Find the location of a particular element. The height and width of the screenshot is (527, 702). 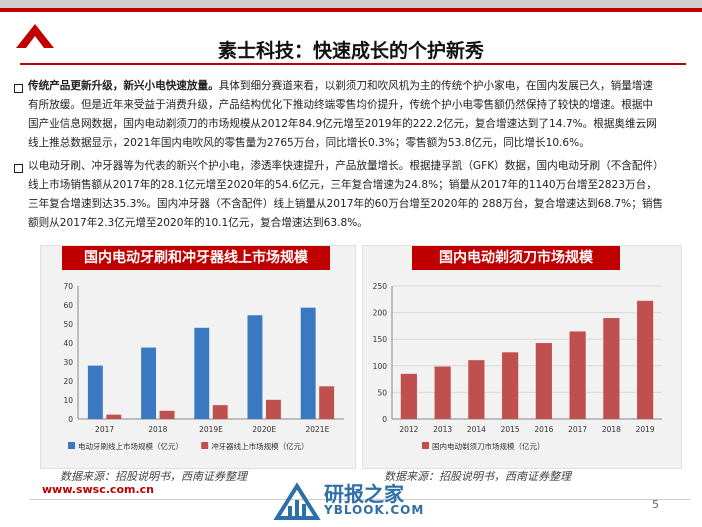

y-tick-label: 100 is located at coordinates (380, 366).